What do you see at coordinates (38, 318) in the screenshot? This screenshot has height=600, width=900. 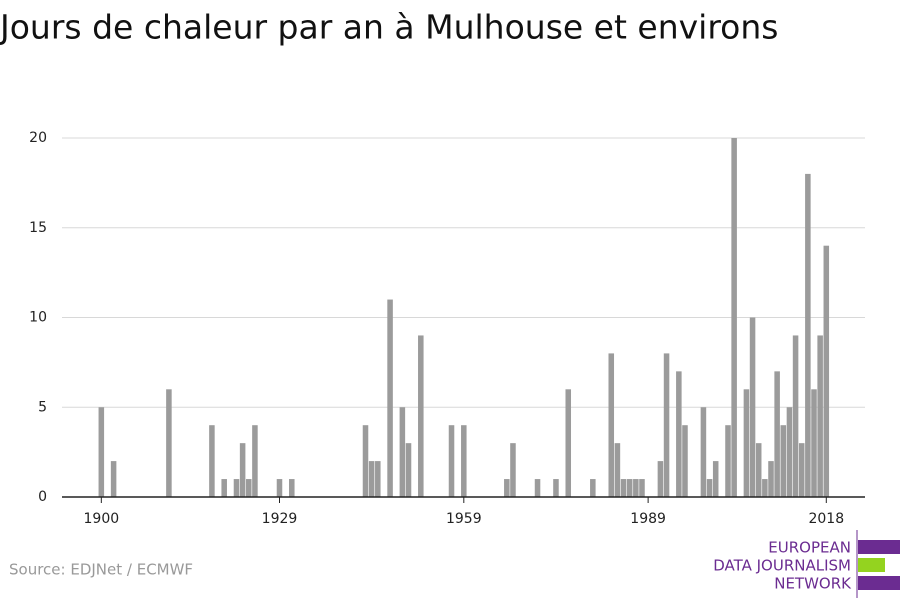 I see `y-tick-label: 10` at bounding box center [38, 318].